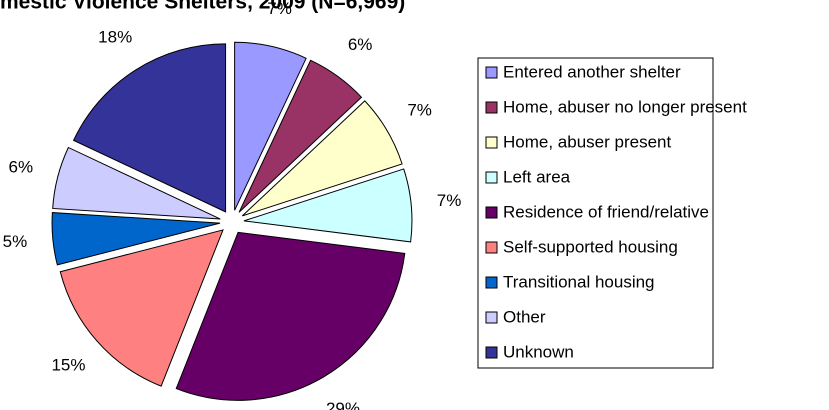  I want to click on legend-label: Self-supported housing, so click(590, 246).